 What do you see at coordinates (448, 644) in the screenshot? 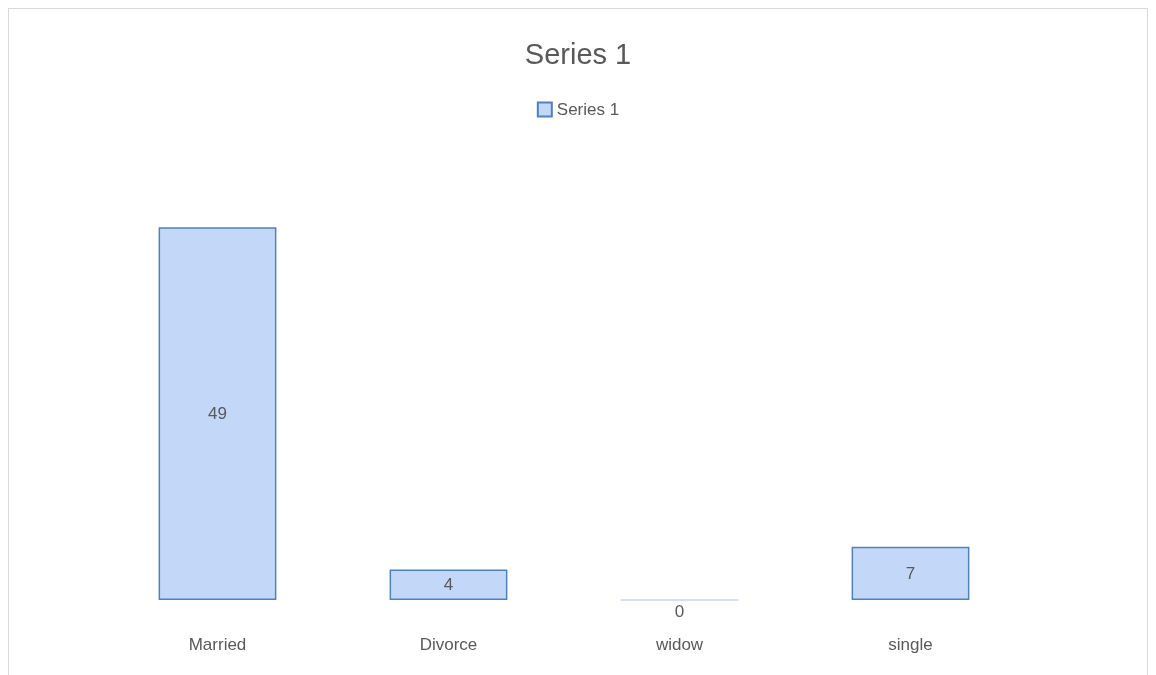
I see `x-tick-label: Divorce` at bounding box center [448, 644].